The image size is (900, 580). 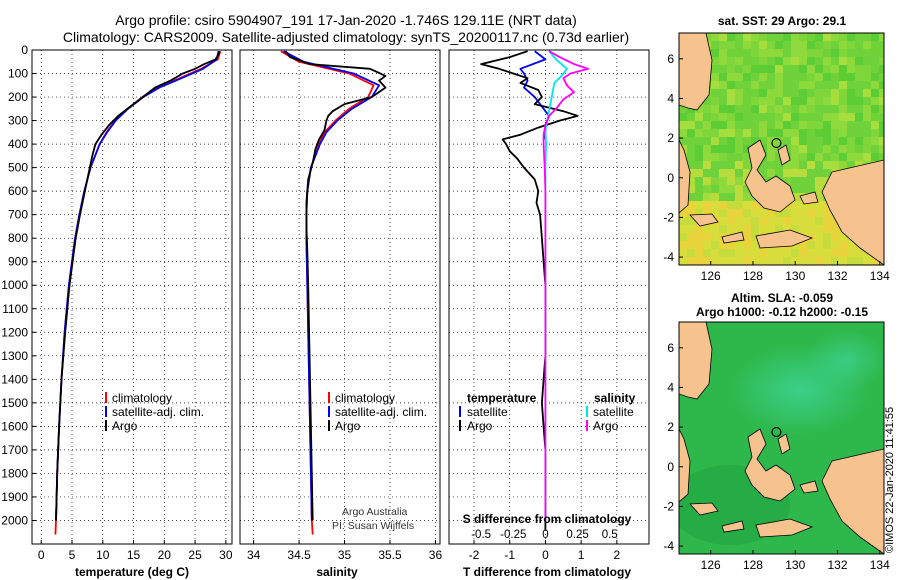 I want to click on diff-legend-t-satellite-label: satellite, so click(x=487, y=412).